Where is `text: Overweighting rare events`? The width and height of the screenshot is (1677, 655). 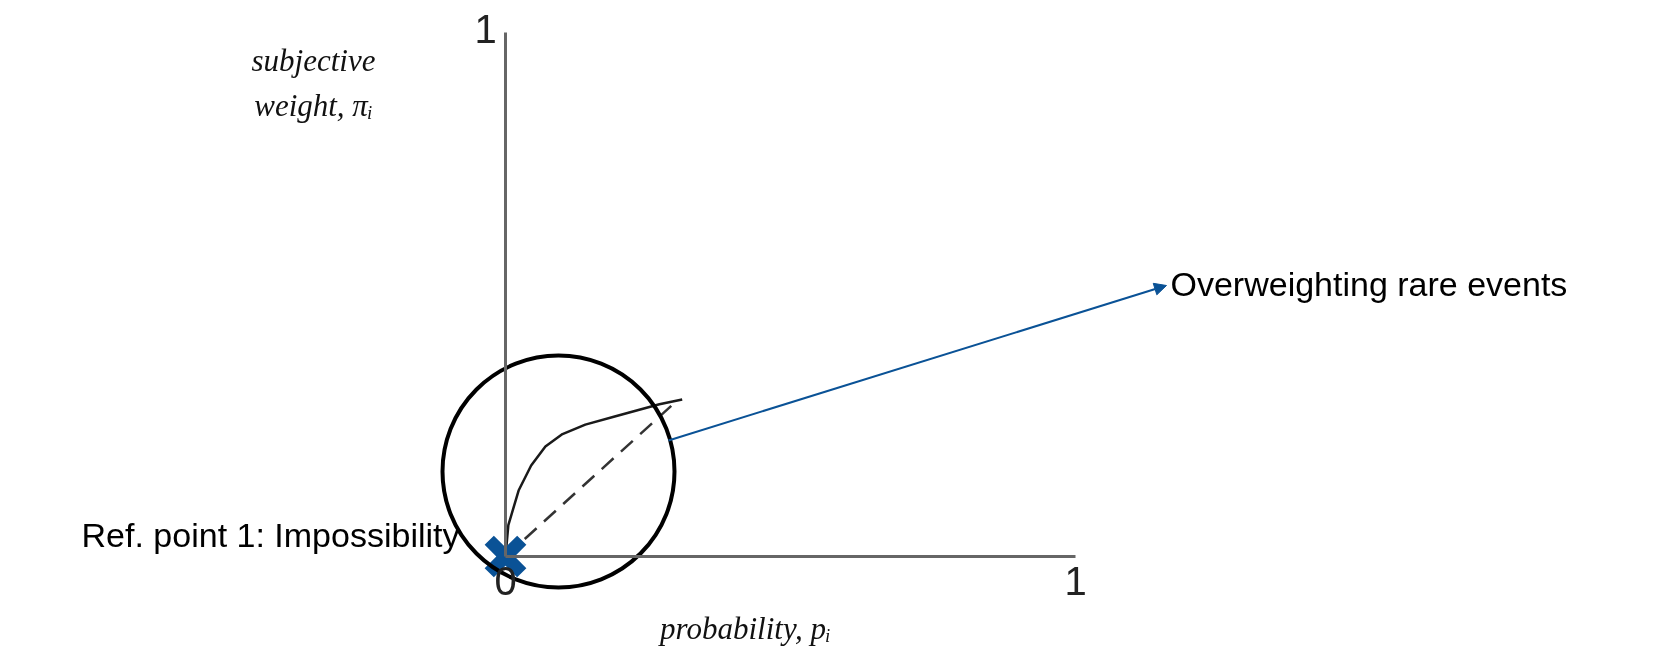
text: Overweighting rare events is located at coordinates (1369, 283).